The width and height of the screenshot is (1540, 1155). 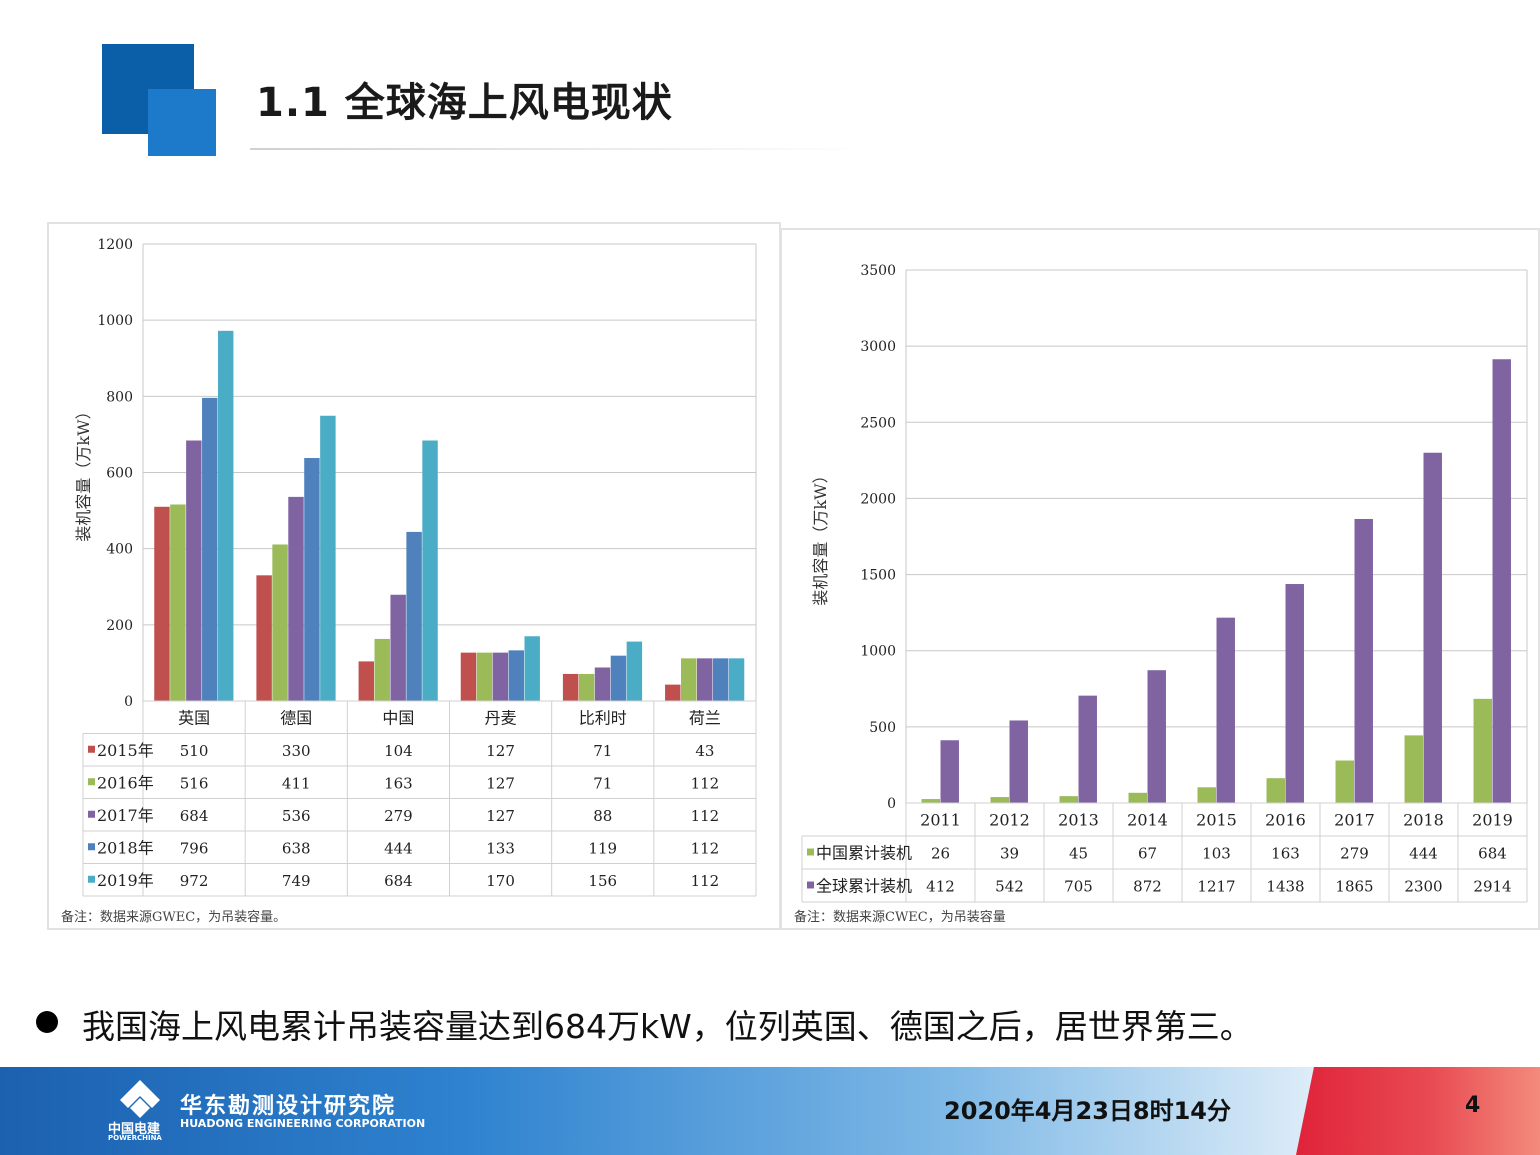 What do you see at coordinates (296, 717) in the screenshot?
I see `category-label: 德国` at bounding box center [296, 717].